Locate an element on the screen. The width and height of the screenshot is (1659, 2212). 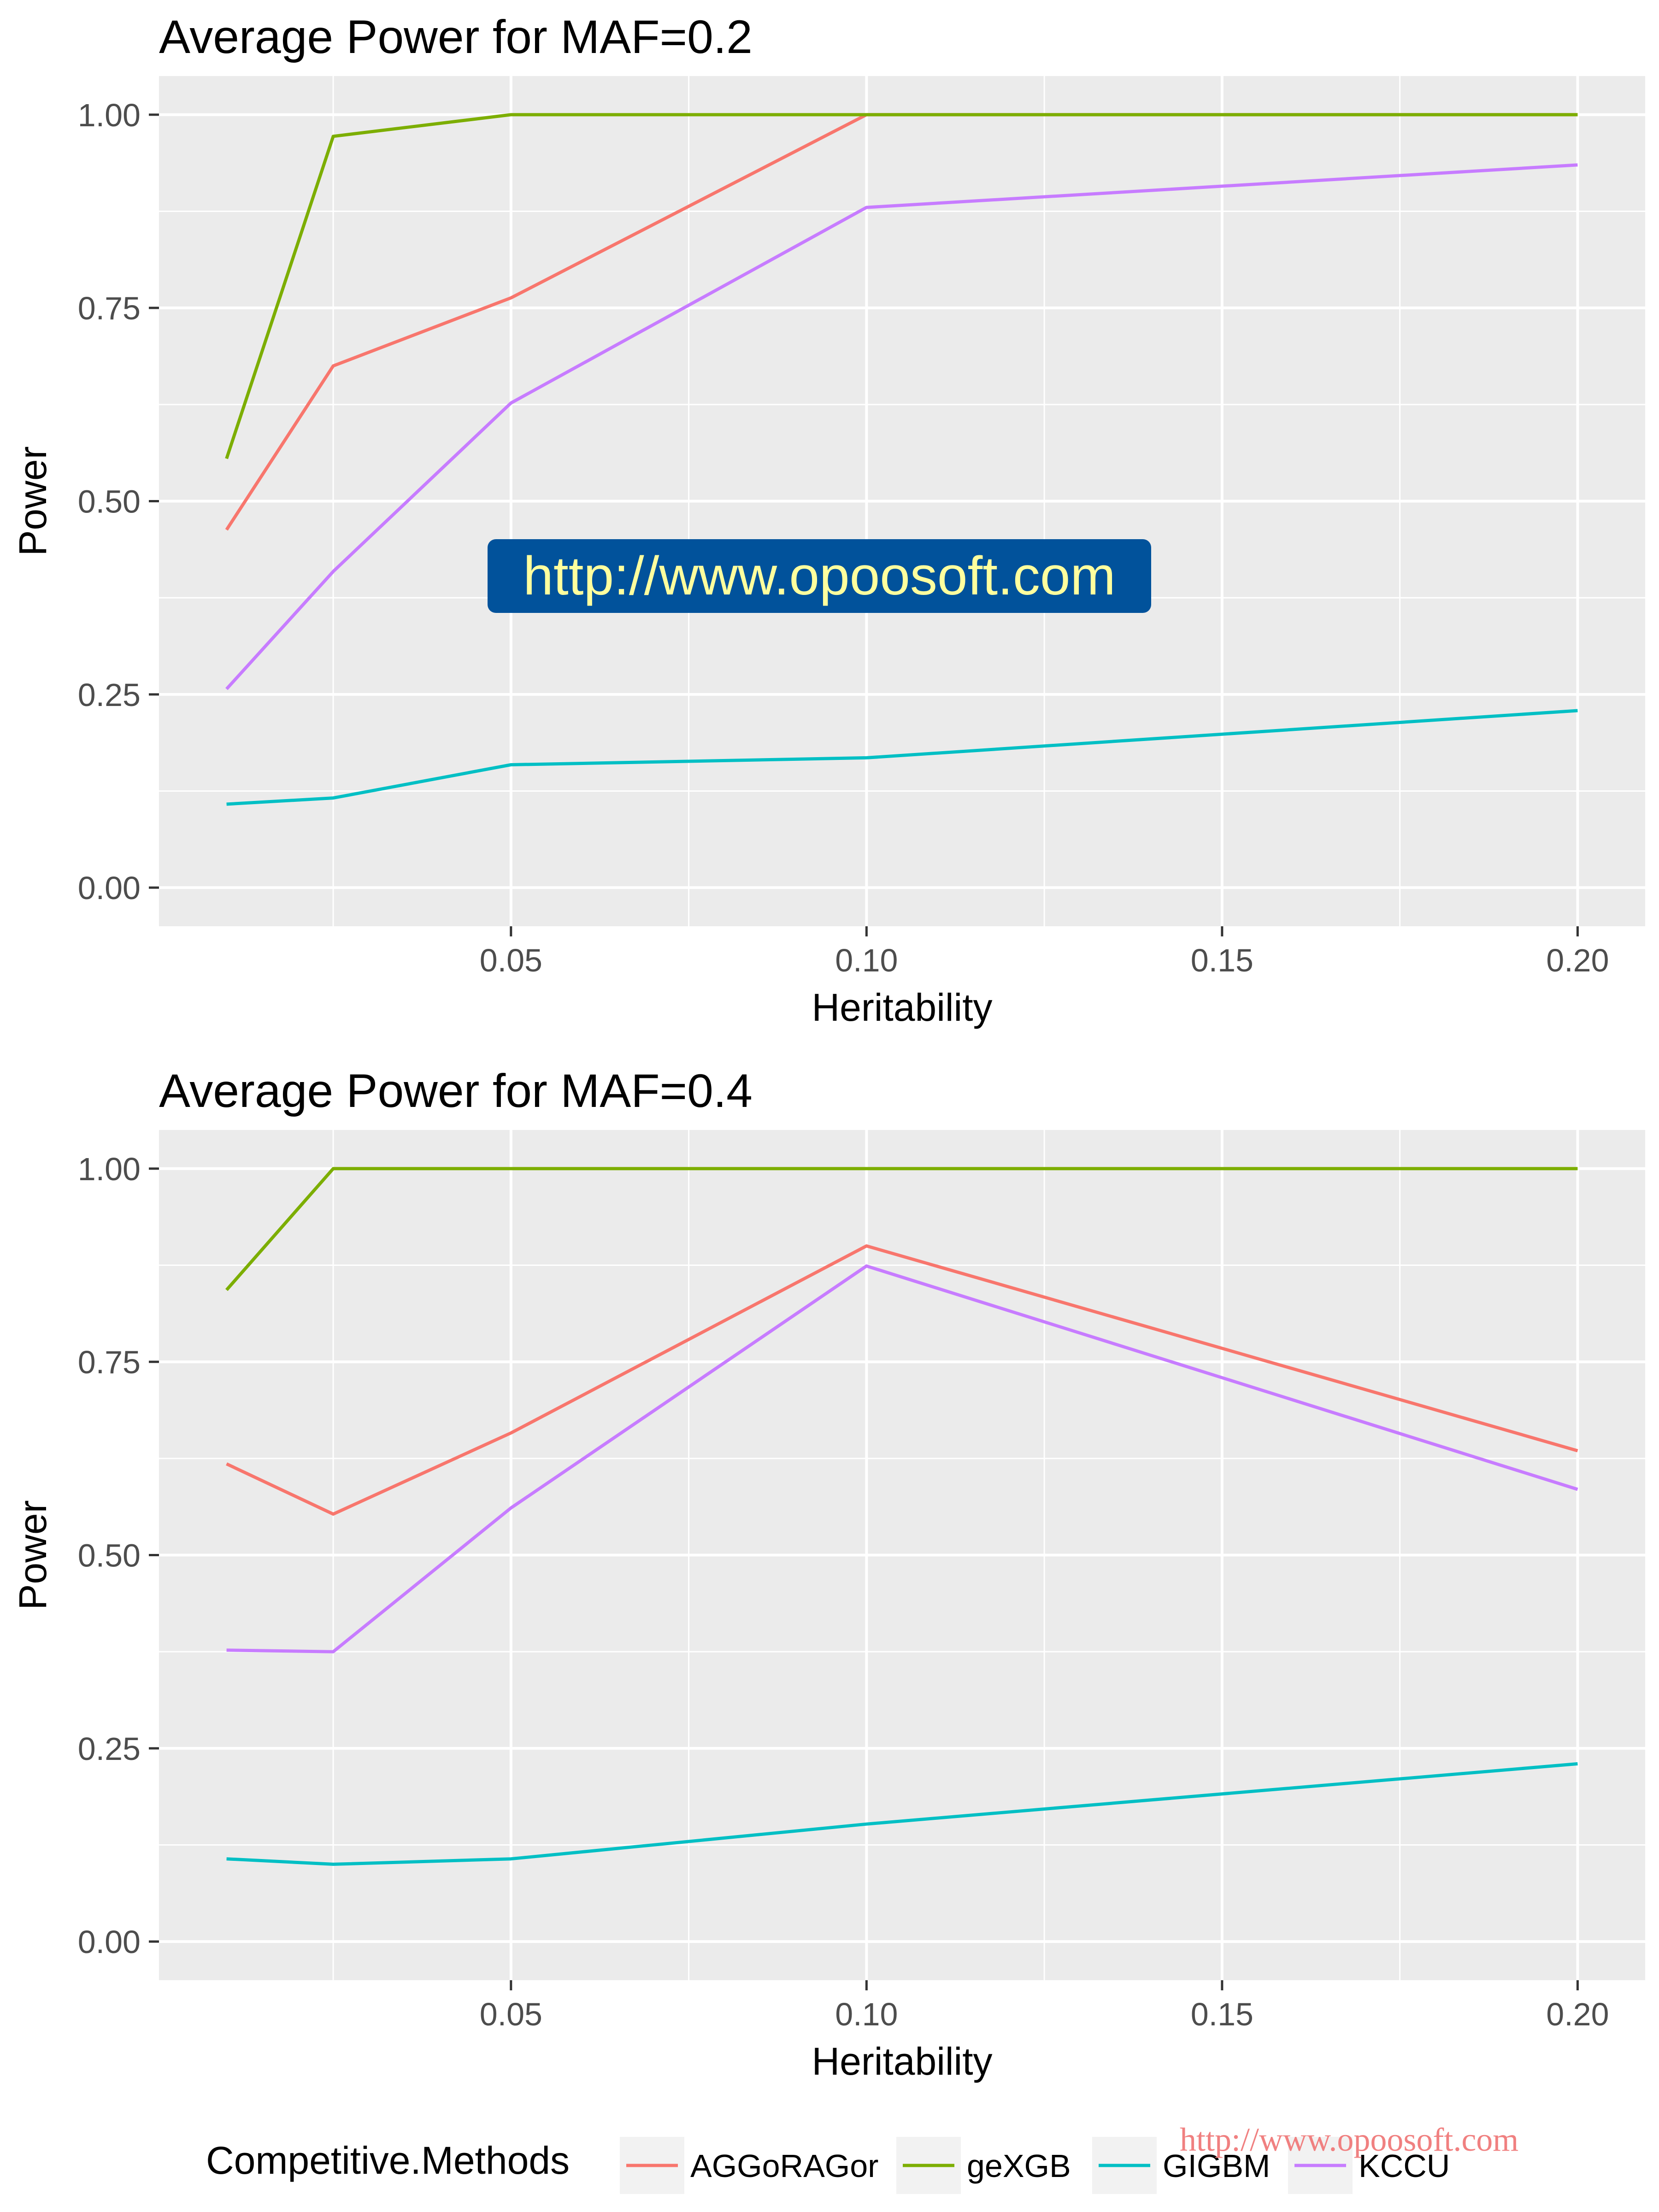
legend-label: KCCU is located at coordinates (1404, 2166).